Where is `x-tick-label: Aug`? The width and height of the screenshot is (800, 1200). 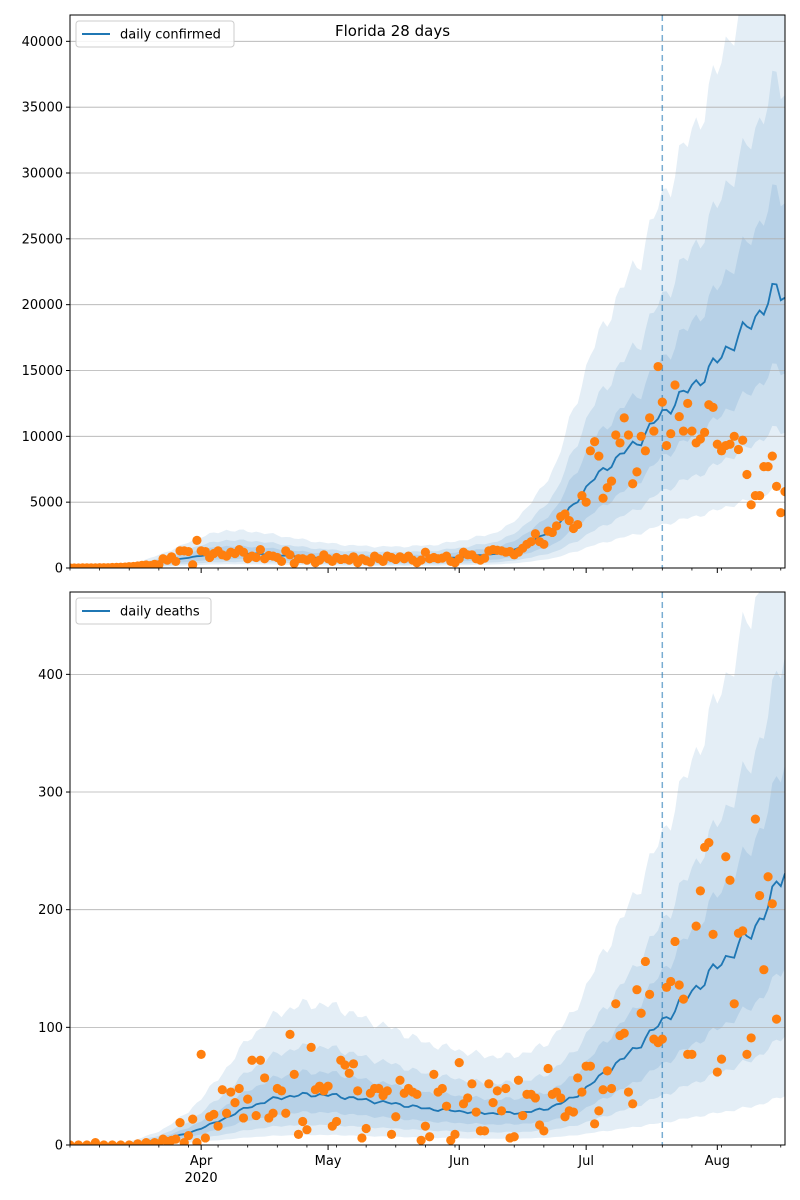
x-tick-label: Aug is located at coordinates (717, 1161).